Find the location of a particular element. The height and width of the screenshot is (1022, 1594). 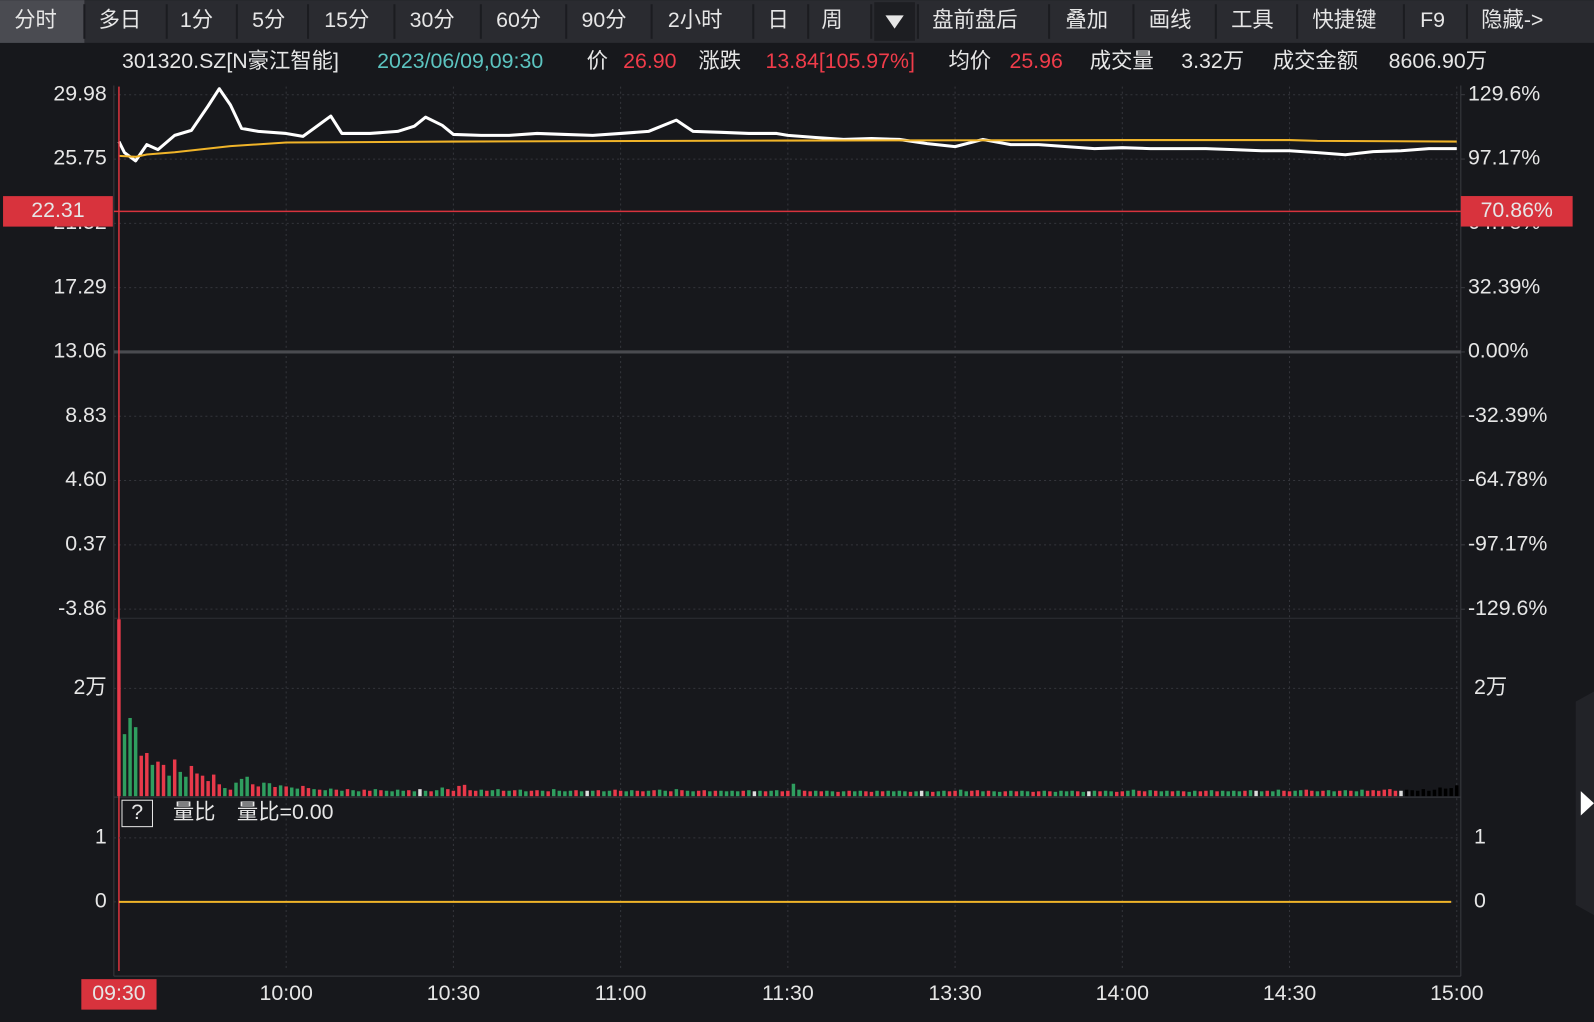

y-tick-label: 4.60 is located at coordinates (86, 479).